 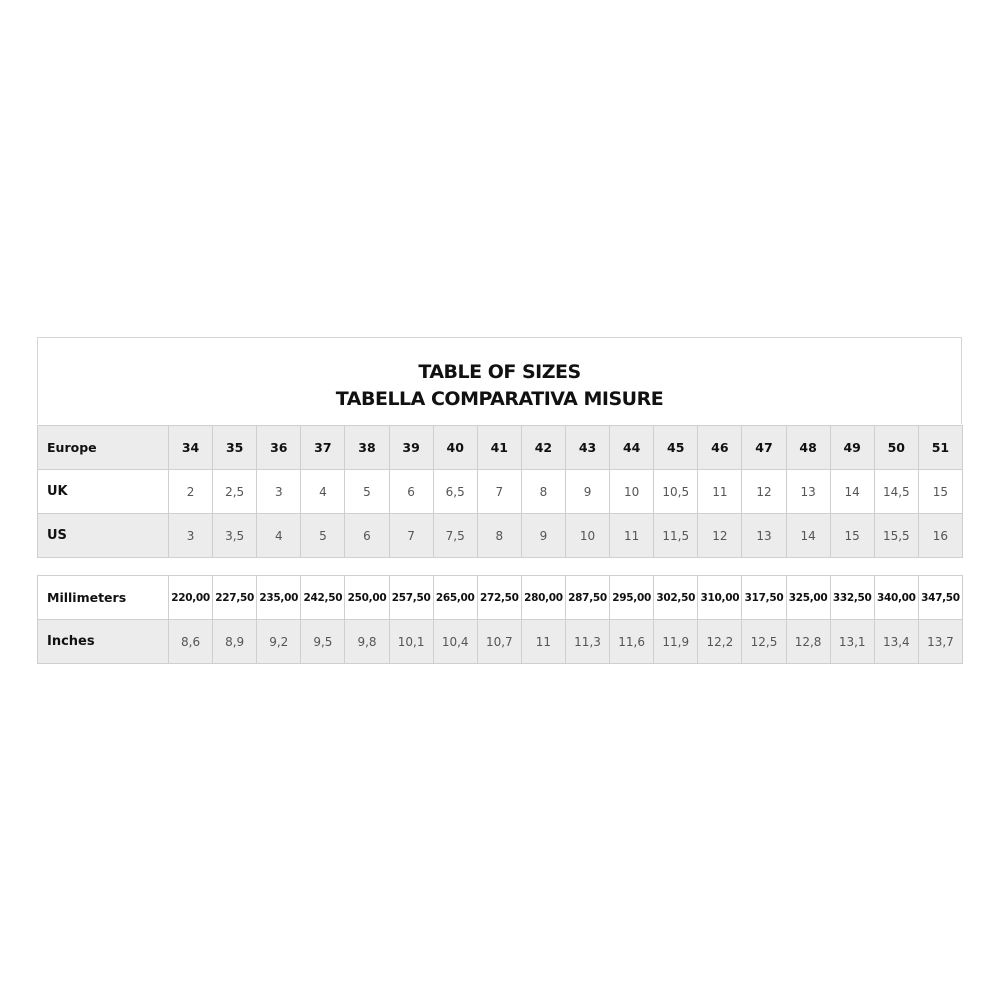 I want to click on table-cell: 50, so click(x=896, y=447).